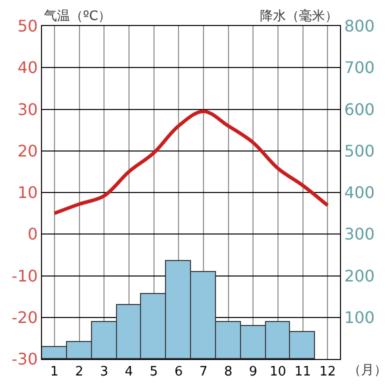 This screenshot has width=390, height=392. What do you see at coordinates (299, 16) in the screenshot?
I see `y2-axis-title: 降水（毫米）` at bounding box center [299, 16].